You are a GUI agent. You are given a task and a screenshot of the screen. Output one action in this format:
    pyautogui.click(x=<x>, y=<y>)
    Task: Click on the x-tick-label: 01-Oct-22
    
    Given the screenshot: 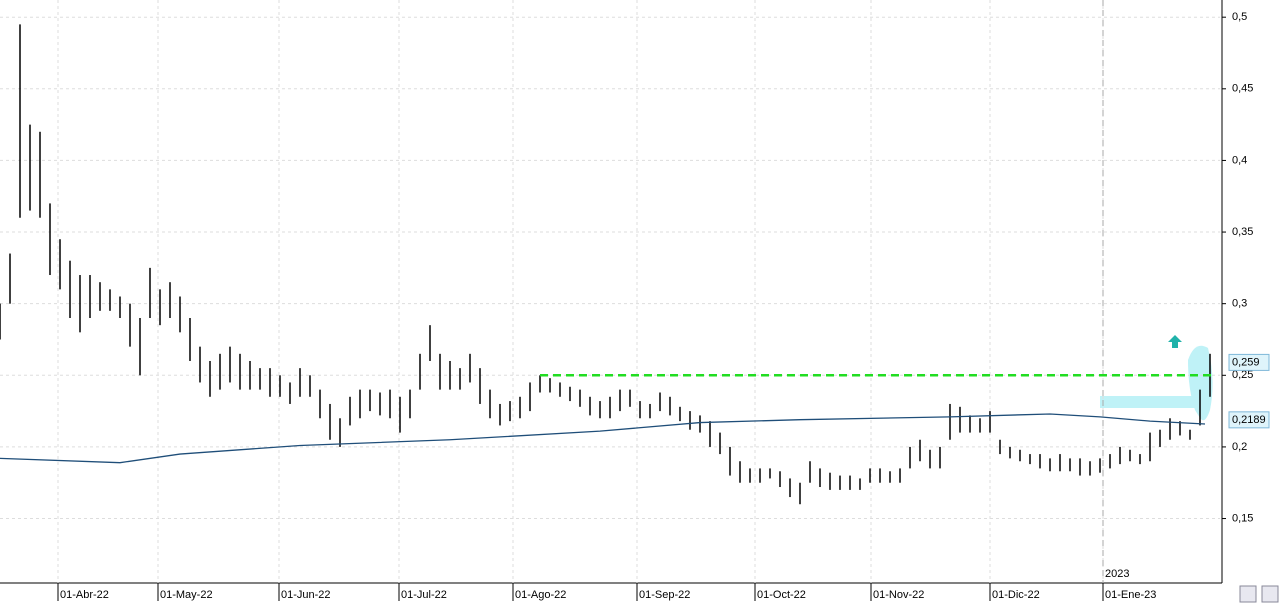 What is the action you would take?
    pyautogui.click(x=781, y=595)
    